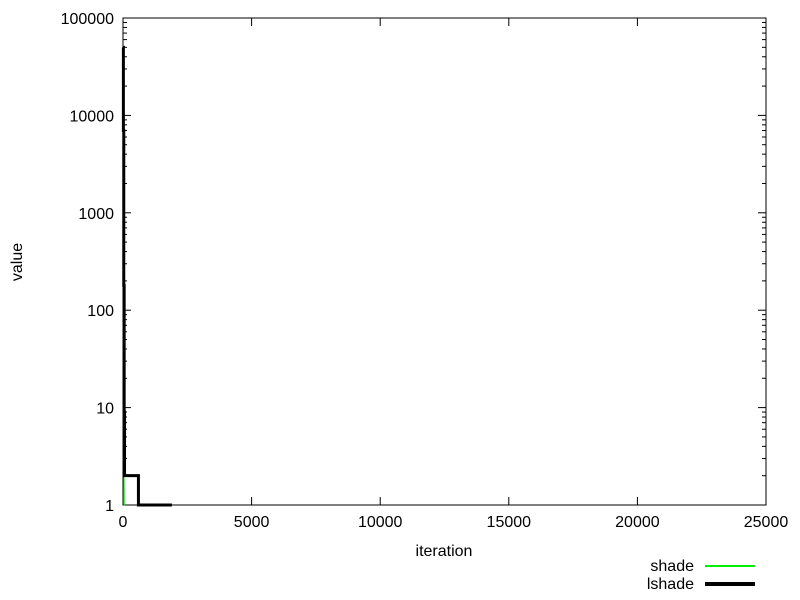 The height and width of the screenshot is (600, 800). What do you see at coordinates (17, 262) in the screenshot?
I see `y-axis-title: value` at bounding box center [17, 262].